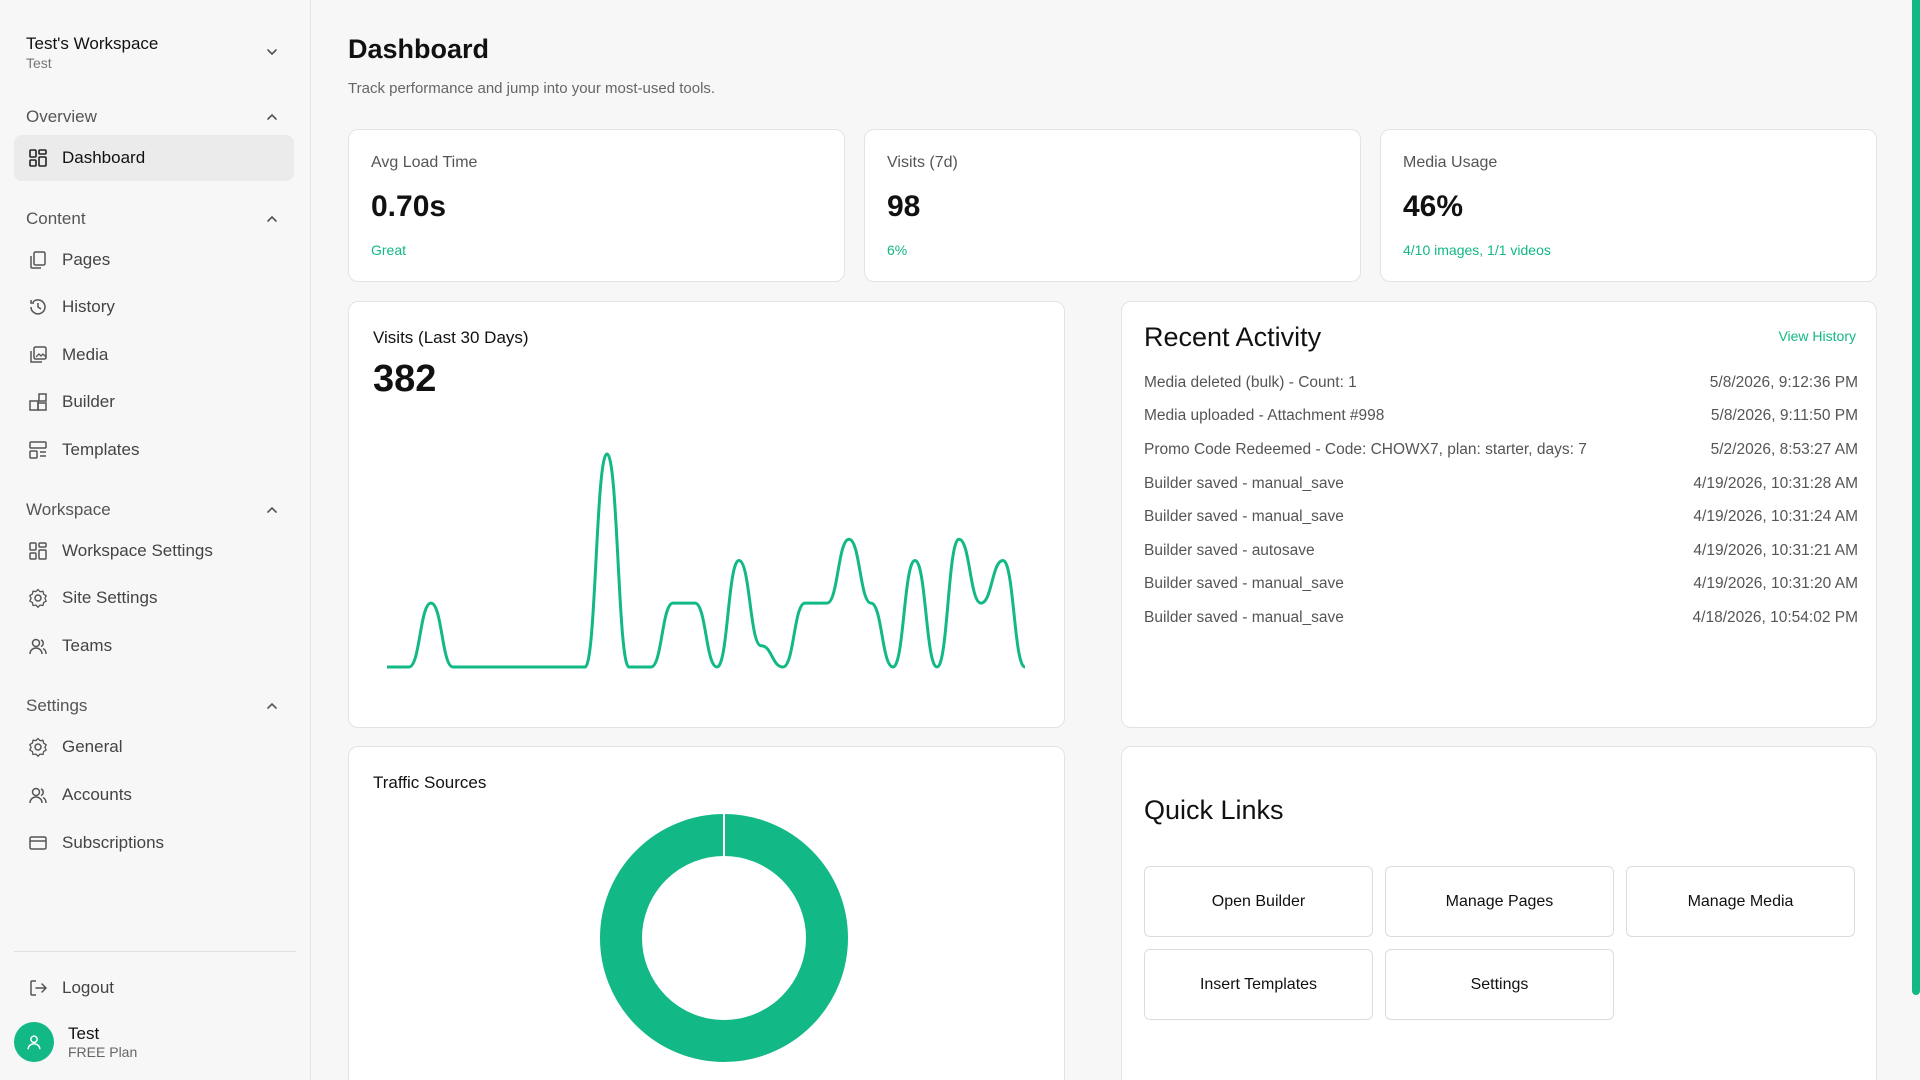  What do you see at coordinates (154, 260) in the screenshot?
I see `sidebar-item-pages: Pages` at bounding box center [154, 260].